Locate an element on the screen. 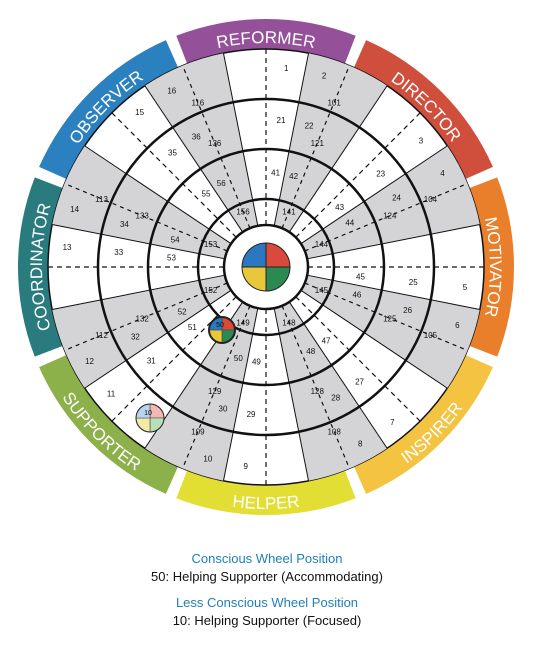  cell-number-shaded-outer: 108 is located at coordinates (334, 431).